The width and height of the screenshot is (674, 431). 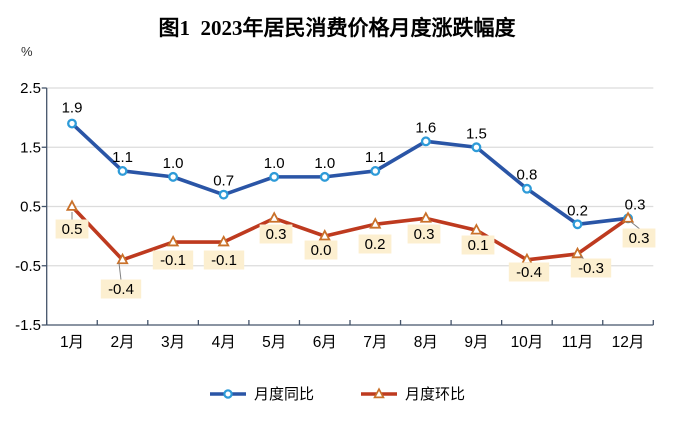 I want to click on legend-label-mom: 月度环比, so click(x=435, y=394).